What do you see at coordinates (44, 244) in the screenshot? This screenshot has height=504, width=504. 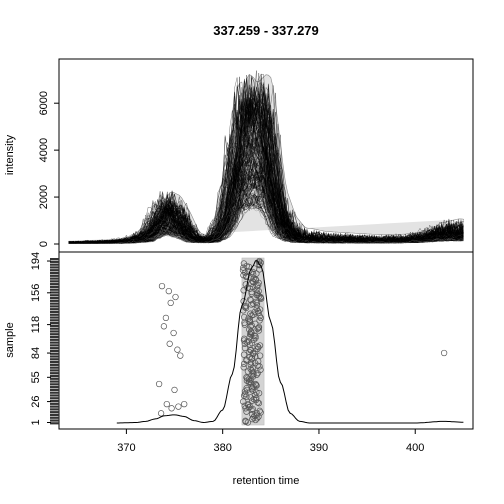 I see `intensity-y-tick-label: 0` at bounding box center [44, 244].